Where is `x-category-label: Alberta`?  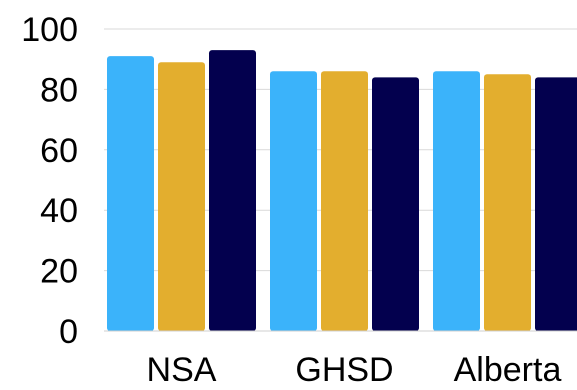
x-category-label: Alberta is located at coordinates (508, 370).